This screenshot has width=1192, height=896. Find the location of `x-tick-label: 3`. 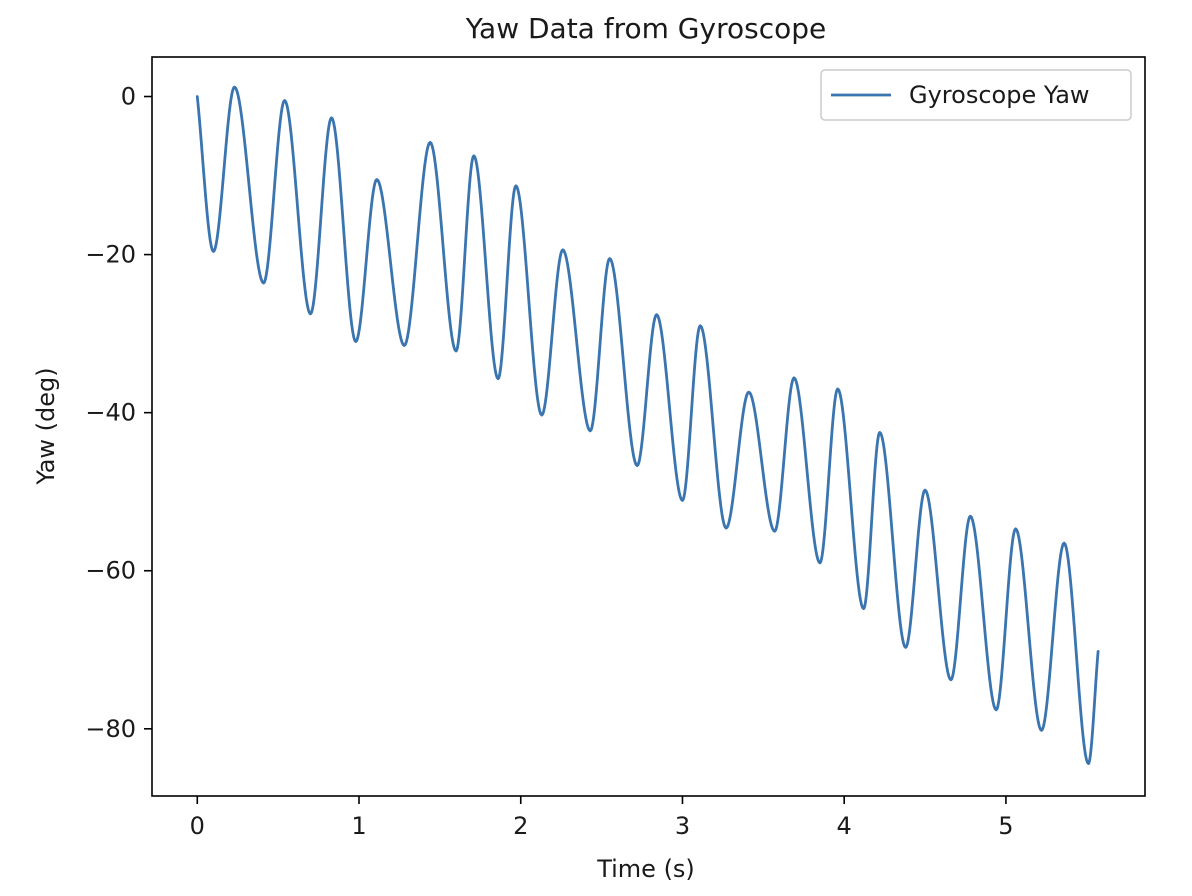

x-tick-label: 3 is located at coordinates (682, 826).